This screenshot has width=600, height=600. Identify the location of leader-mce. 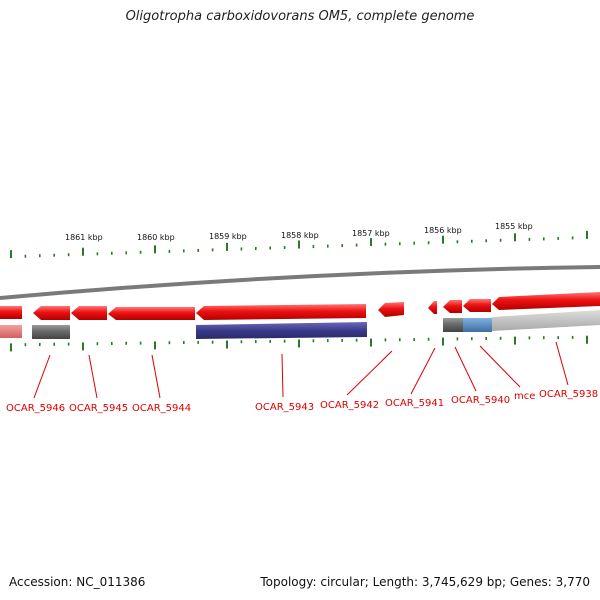
(500, 366).